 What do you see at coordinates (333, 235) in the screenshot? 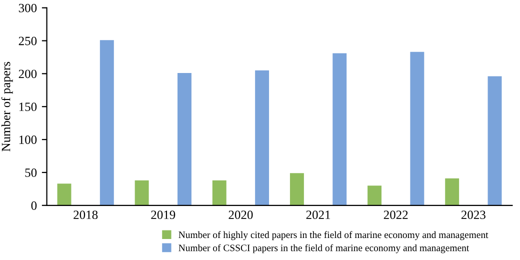
I see `legend-label: Number of highly cited papers in the field of marine economy and management` at bounding box center [333, 235].